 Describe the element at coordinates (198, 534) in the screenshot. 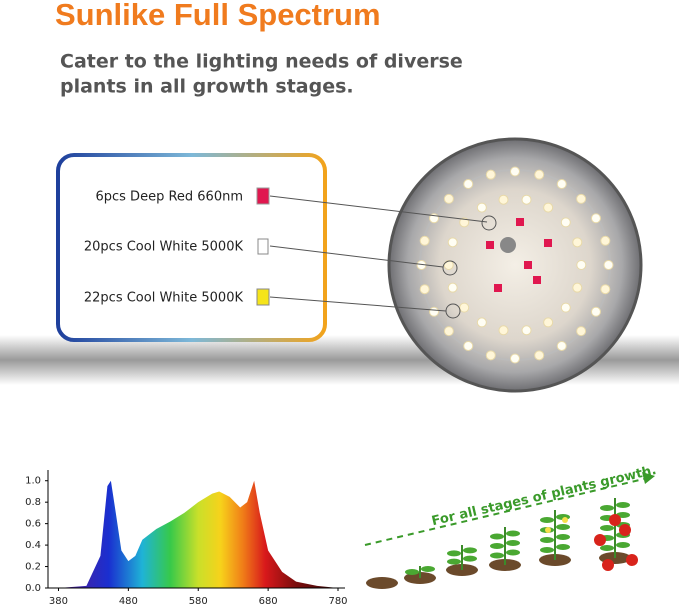

I see `spectrum-area` at that location.